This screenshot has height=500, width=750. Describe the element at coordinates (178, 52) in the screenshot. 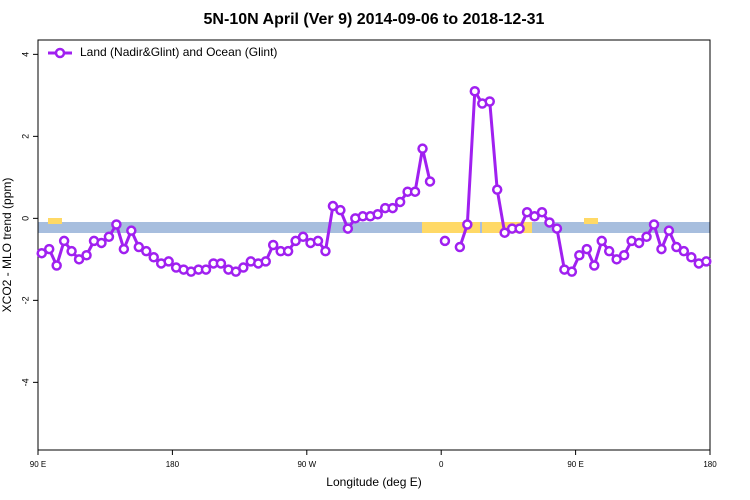

I see `legend-label: Land (Nadir&Glint) and Ocean (Glint)` at that location.